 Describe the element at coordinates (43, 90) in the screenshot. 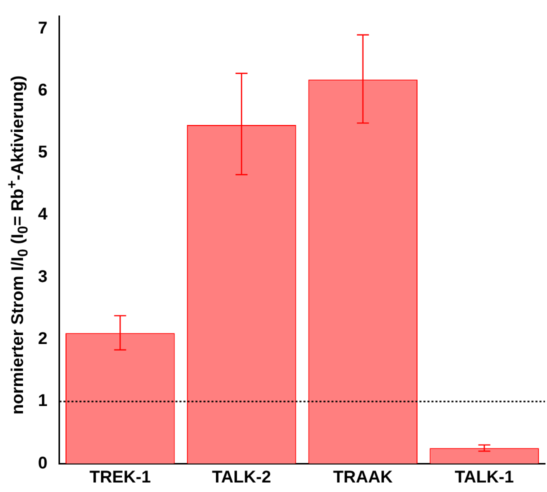

I see `y-tick-label: 6` at that location.